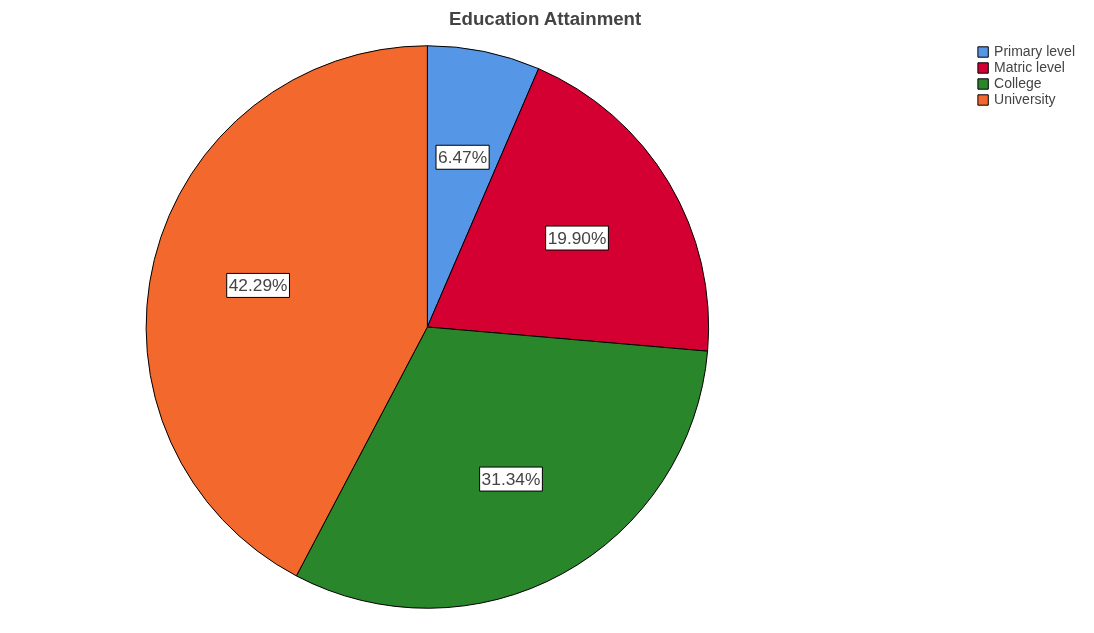 The height and width of the screenshot is (633, 1094). I want to click on data-label: 19.90%, so click(577, 238).